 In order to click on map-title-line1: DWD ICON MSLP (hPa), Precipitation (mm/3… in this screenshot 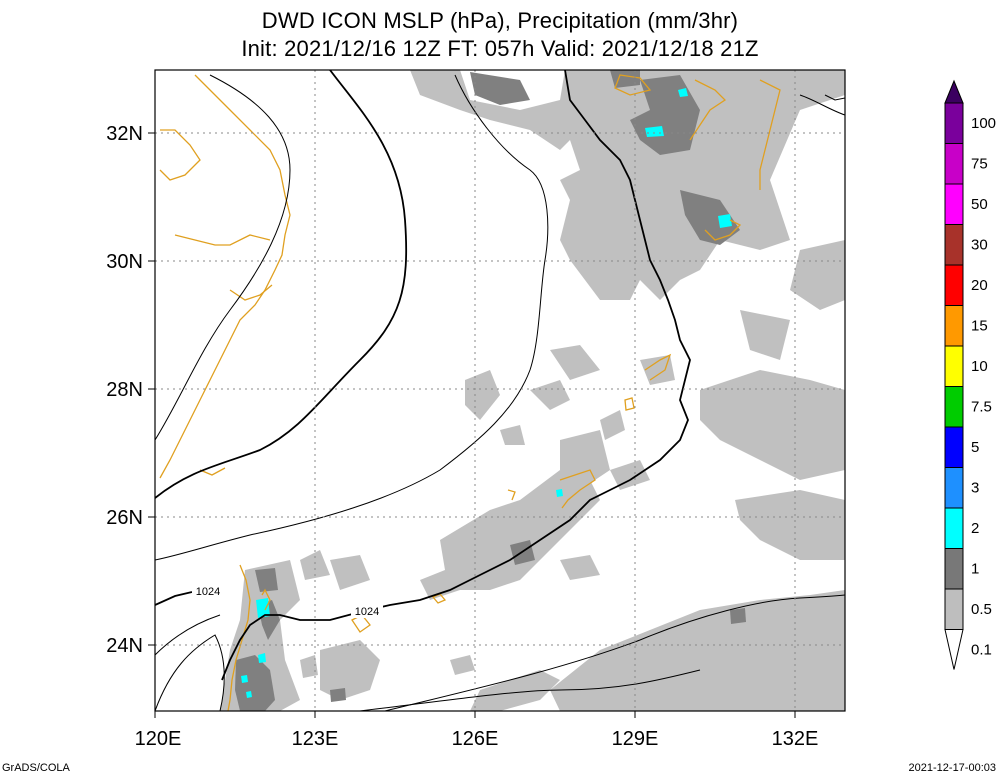, I will do `click(500, 20)`.